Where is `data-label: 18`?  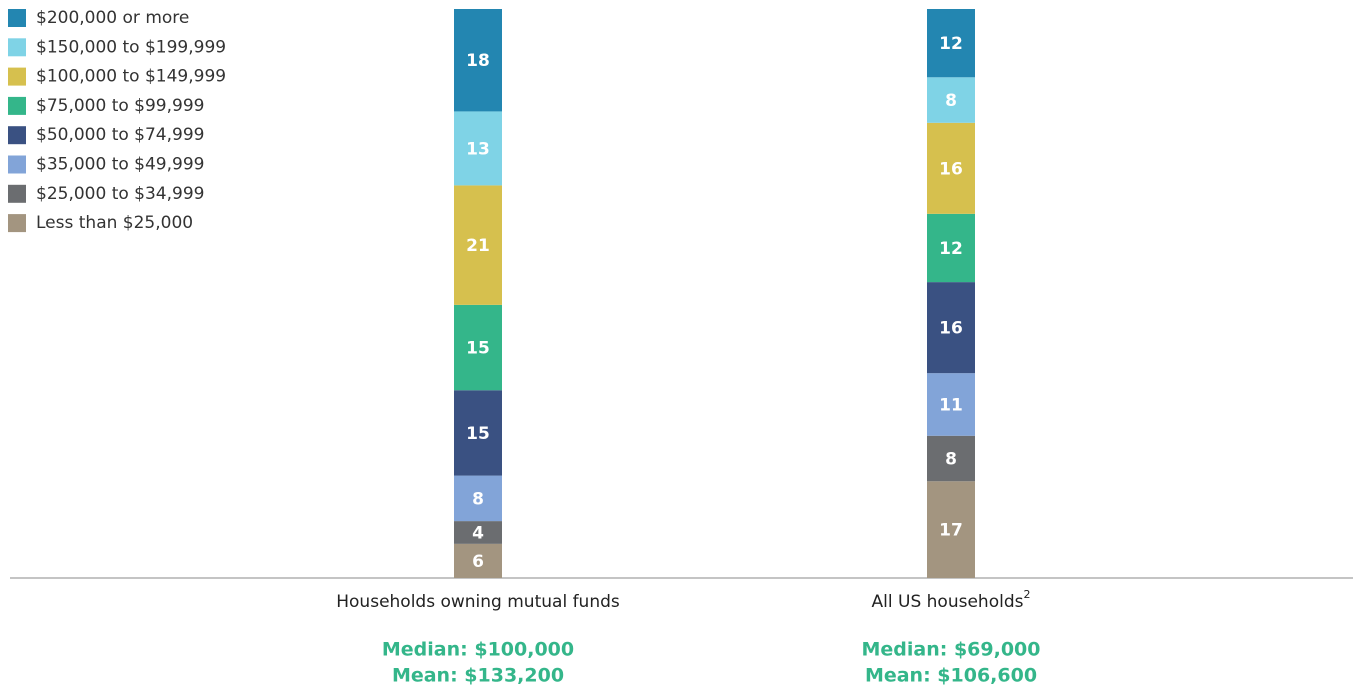
data-label: 18 is located at coordinates (478, 61).